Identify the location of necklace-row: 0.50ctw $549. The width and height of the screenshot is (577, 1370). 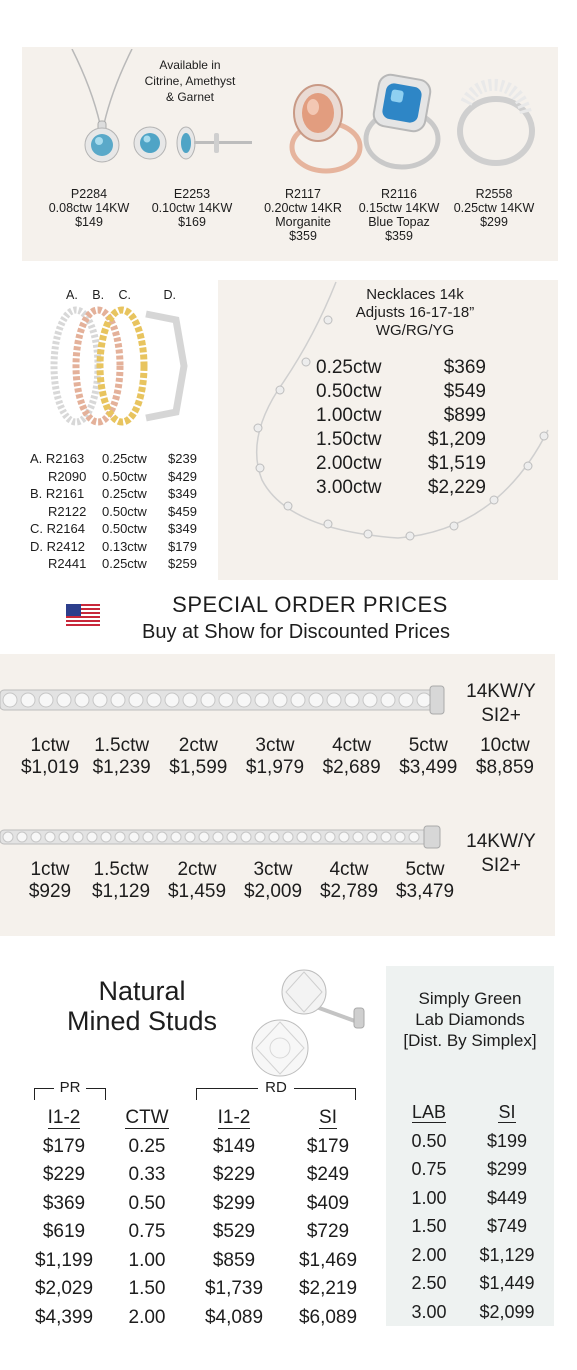
(401, 391).